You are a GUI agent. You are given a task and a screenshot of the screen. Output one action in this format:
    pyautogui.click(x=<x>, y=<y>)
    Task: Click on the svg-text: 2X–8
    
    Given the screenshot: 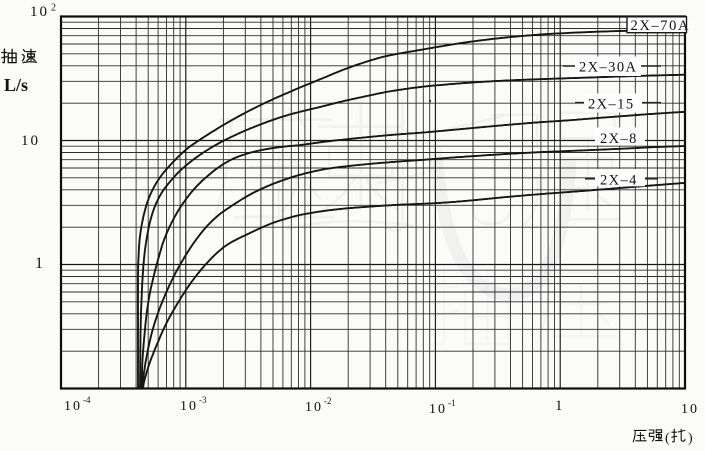 What is the action you would take?
    pyautogui.click(x=619, y=139)
    